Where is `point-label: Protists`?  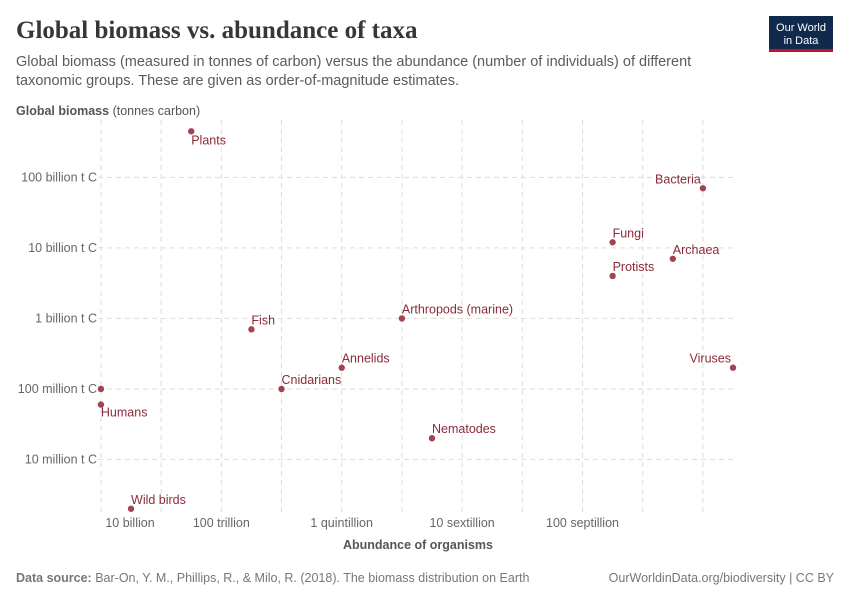
point-label: Protists is located at coordinates (634, 267).